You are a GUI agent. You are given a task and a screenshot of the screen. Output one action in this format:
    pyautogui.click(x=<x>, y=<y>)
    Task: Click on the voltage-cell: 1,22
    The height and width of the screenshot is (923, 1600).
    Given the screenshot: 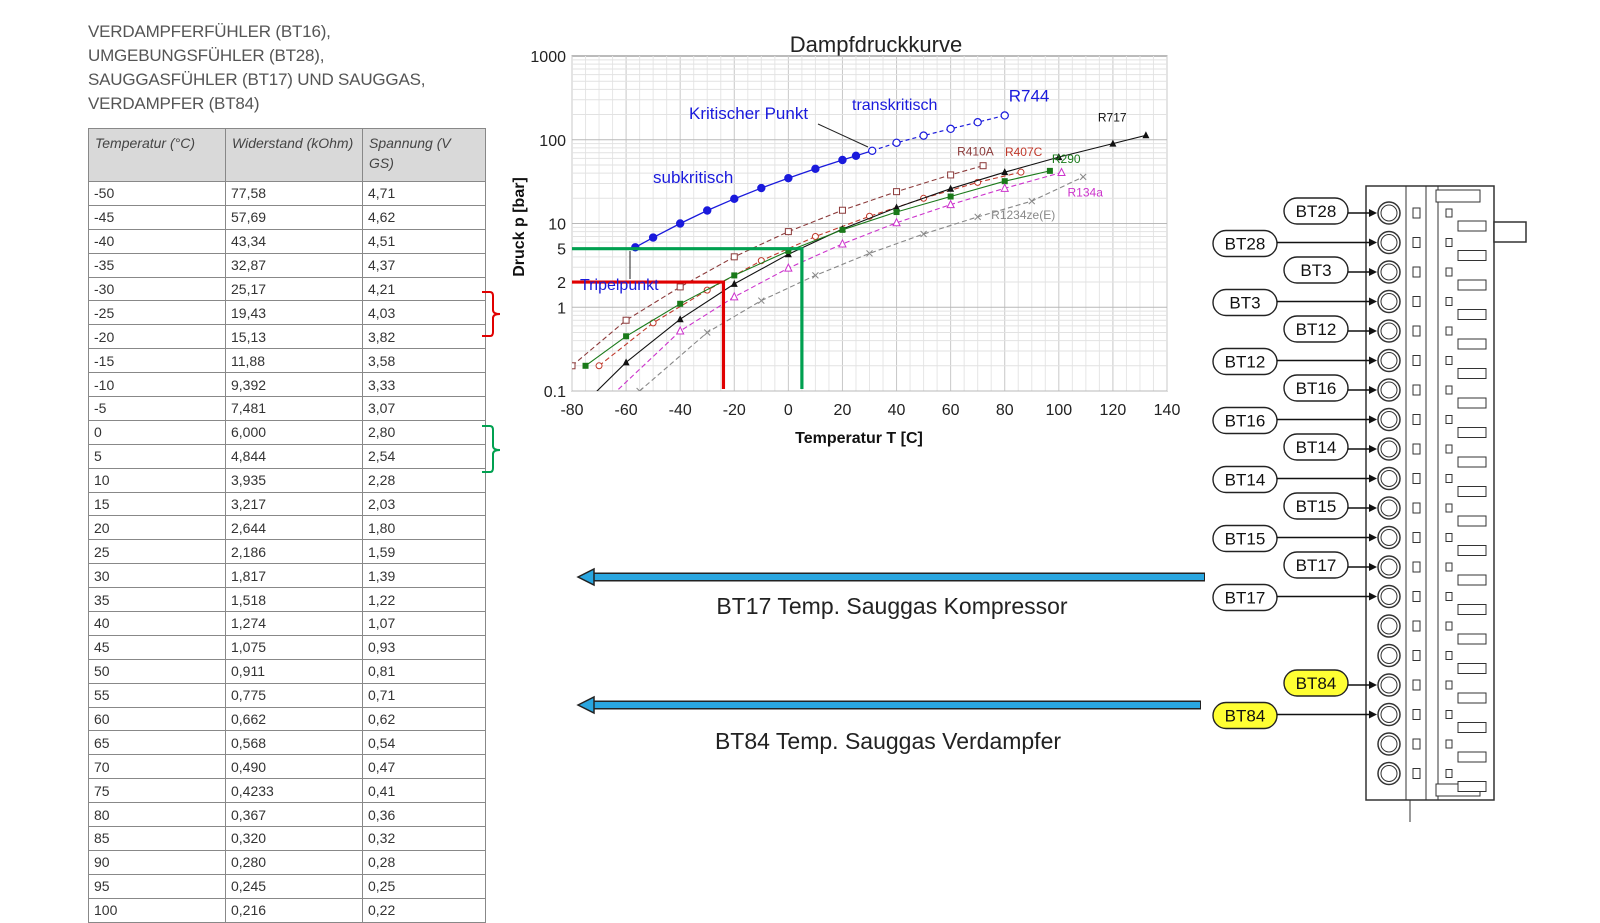 What is the action you would take?
    pyautogui.click(x=424, y=600)
    